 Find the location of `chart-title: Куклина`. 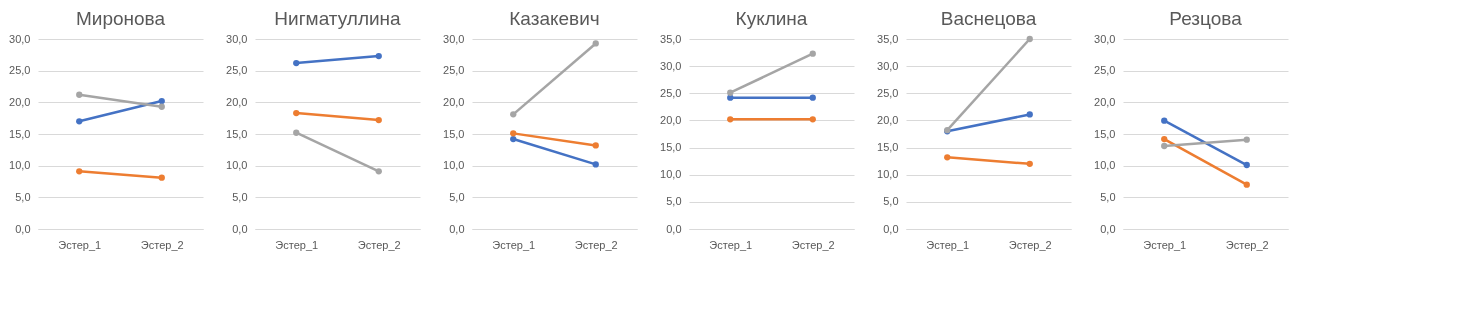

chart-title: Куклина is located at coordinates (771, 18).